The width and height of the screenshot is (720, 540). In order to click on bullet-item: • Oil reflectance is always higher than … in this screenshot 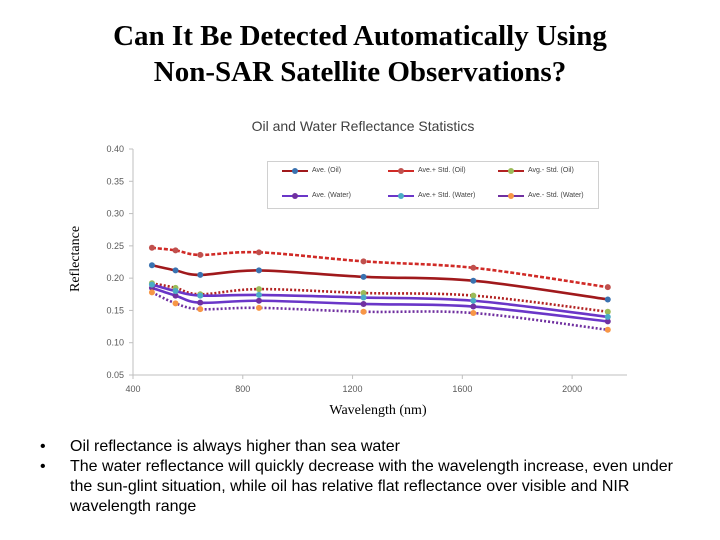, I will do `click(365, 447)`.